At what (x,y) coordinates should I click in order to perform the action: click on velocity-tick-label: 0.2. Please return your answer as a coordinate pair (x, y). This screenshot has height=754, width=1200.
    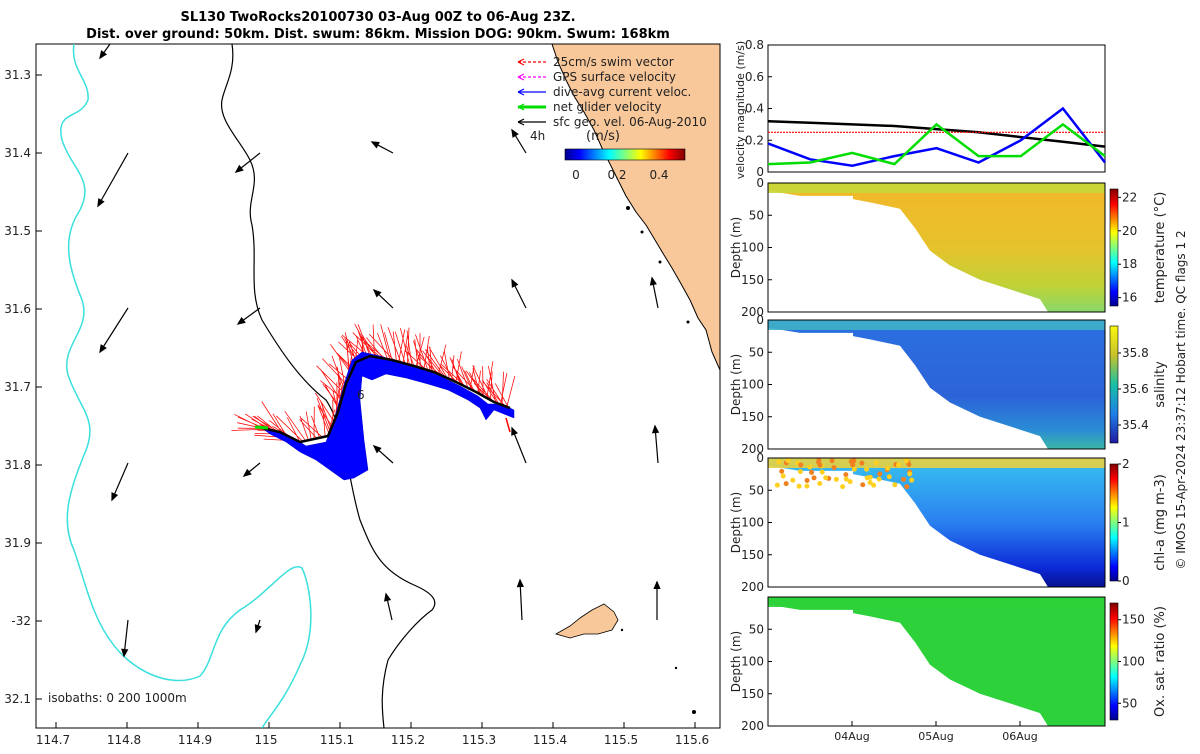
    Looking at the image, I should click on (754, 140).